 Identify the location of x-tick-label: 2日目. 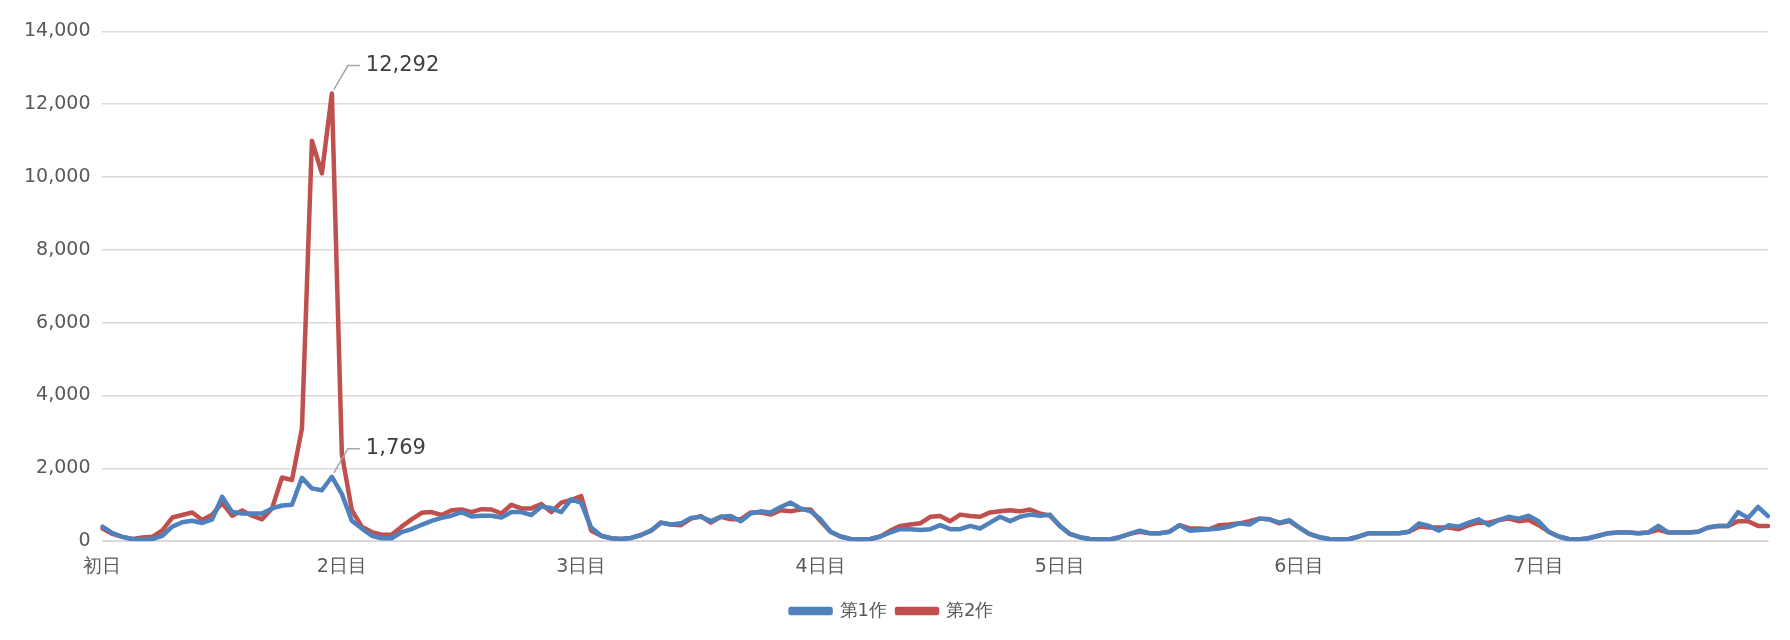
(341, 564).